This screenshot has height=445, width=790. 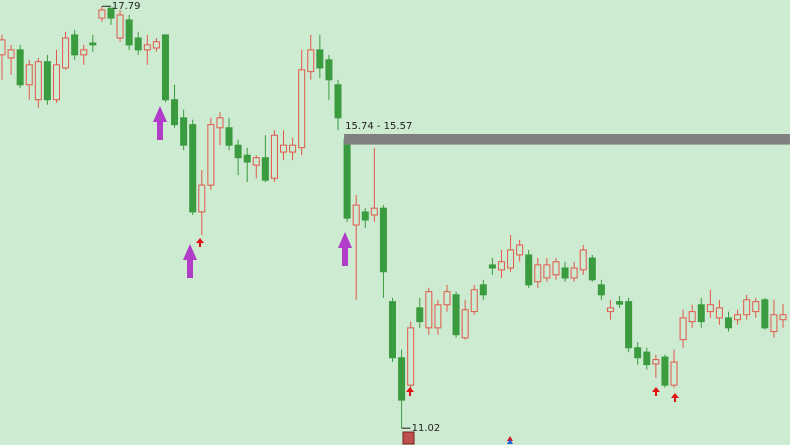 I want to click on gap-label: 15.74 - 15.57, so click(x=378, y=126).